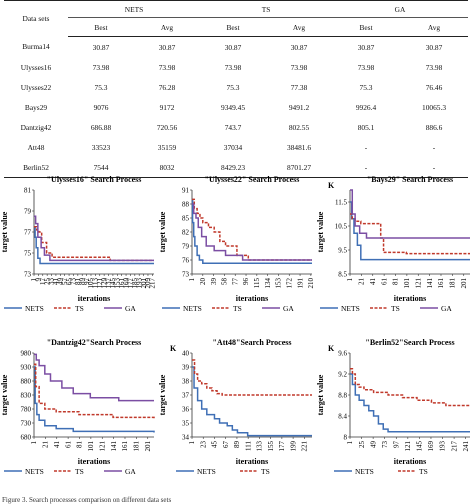 This screenshot has width=474, height=504. Describe the element at coordinates (396, 282) in the screenshot. I see `x-tick-label: 81` at that location.